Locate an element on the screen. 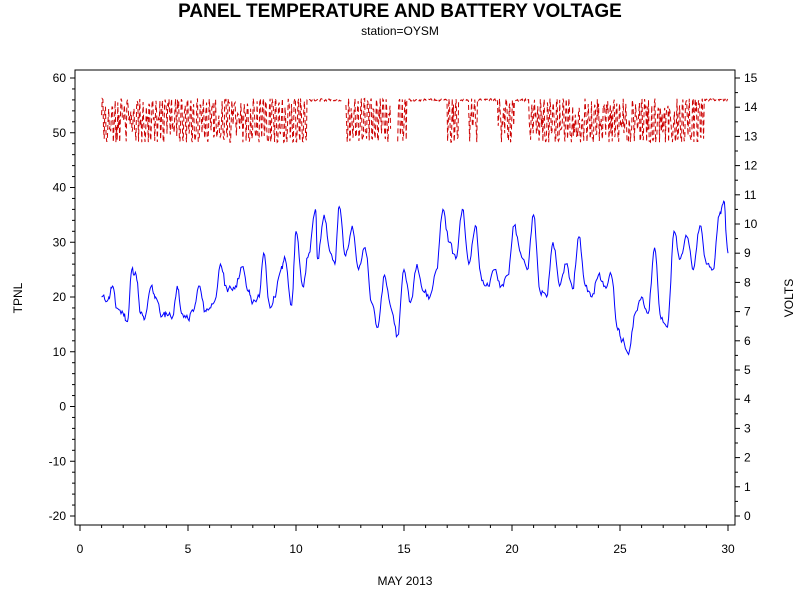  y-left-tick-label: 30 is located at coordinates (60, 242).